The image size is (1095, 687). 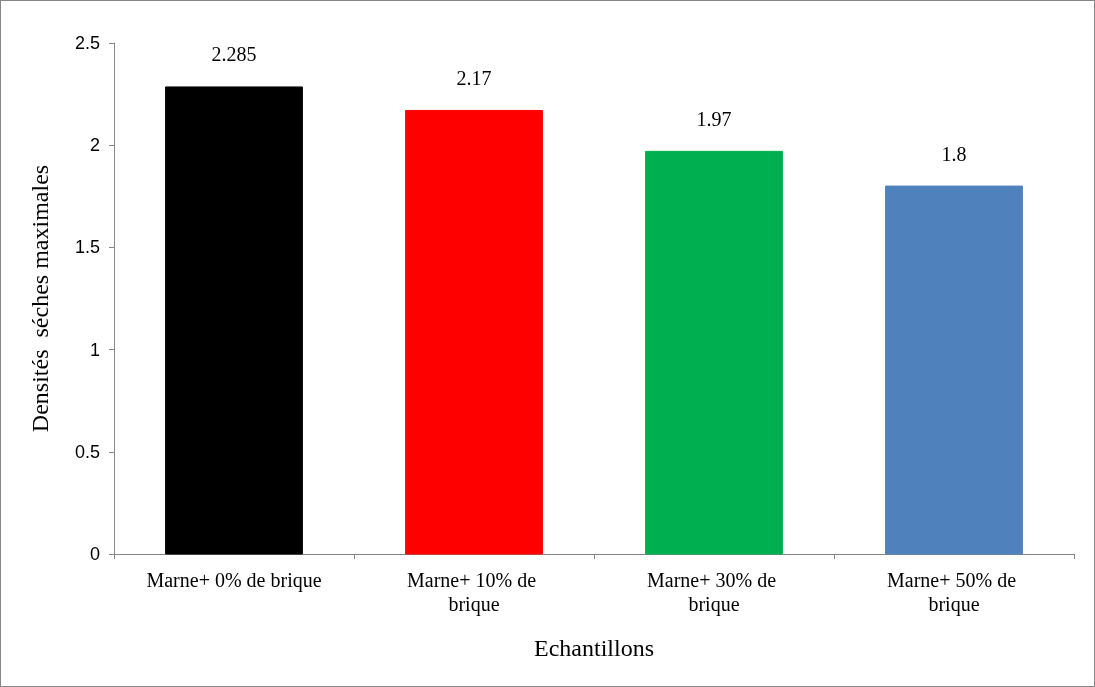 What do you see at coordinates (94, 145) in the screenshot?
I see `y-tick-label: 2` at bounding box center [94, 145].